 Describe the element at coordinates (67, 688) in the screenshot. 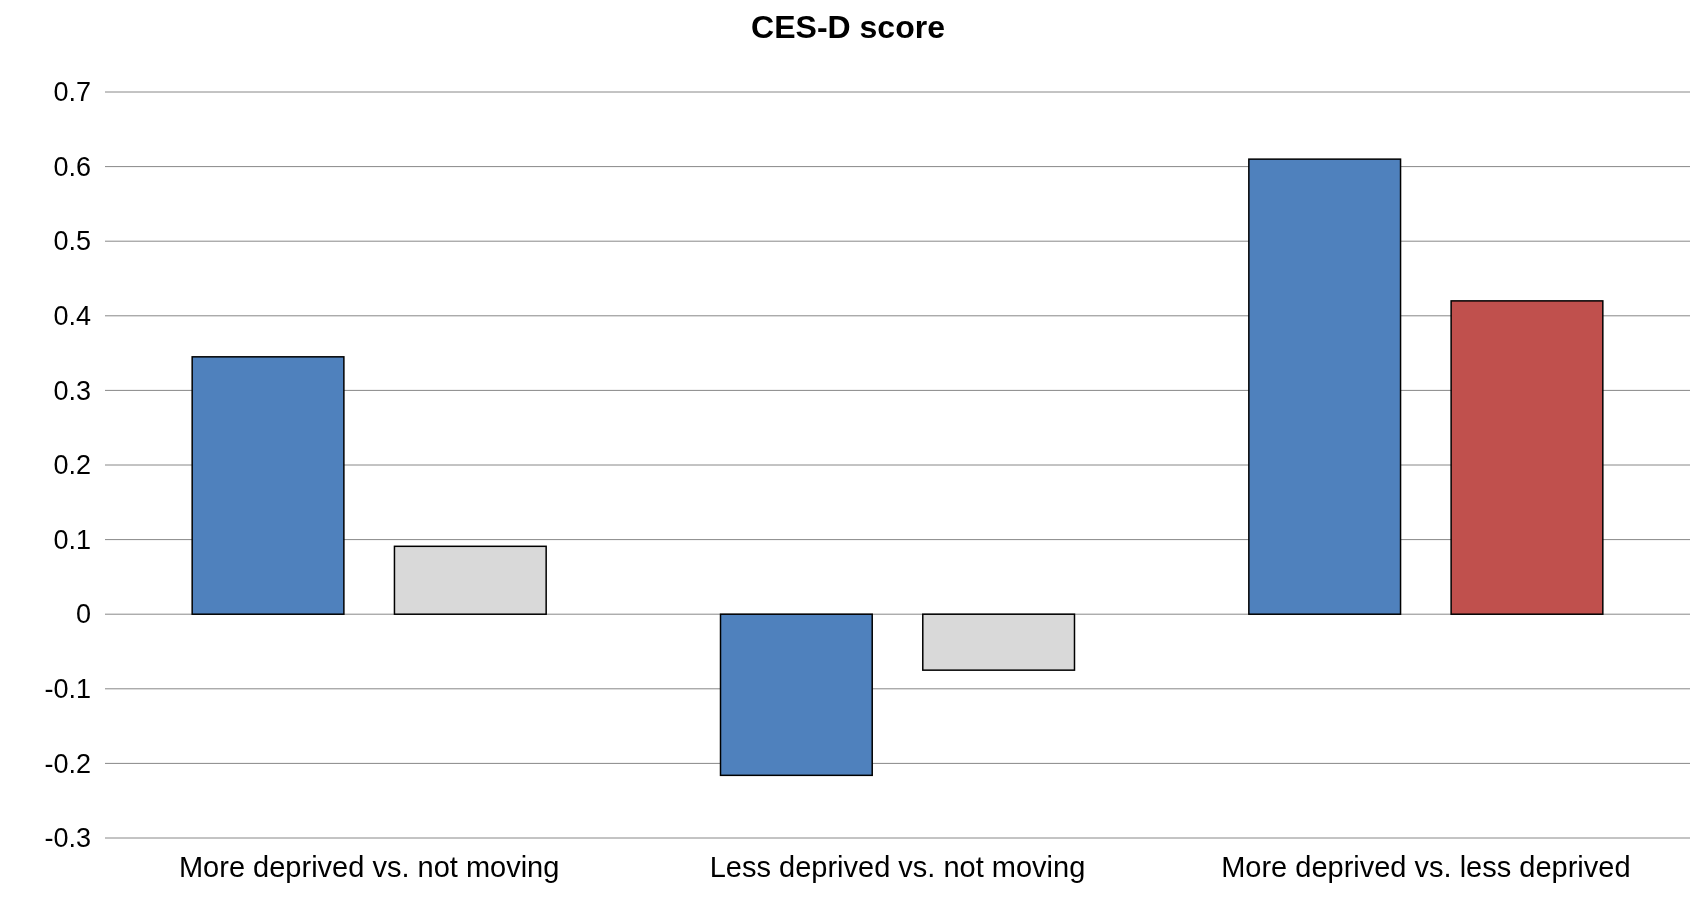

I see `y-tick-label: -0.1` at that location.